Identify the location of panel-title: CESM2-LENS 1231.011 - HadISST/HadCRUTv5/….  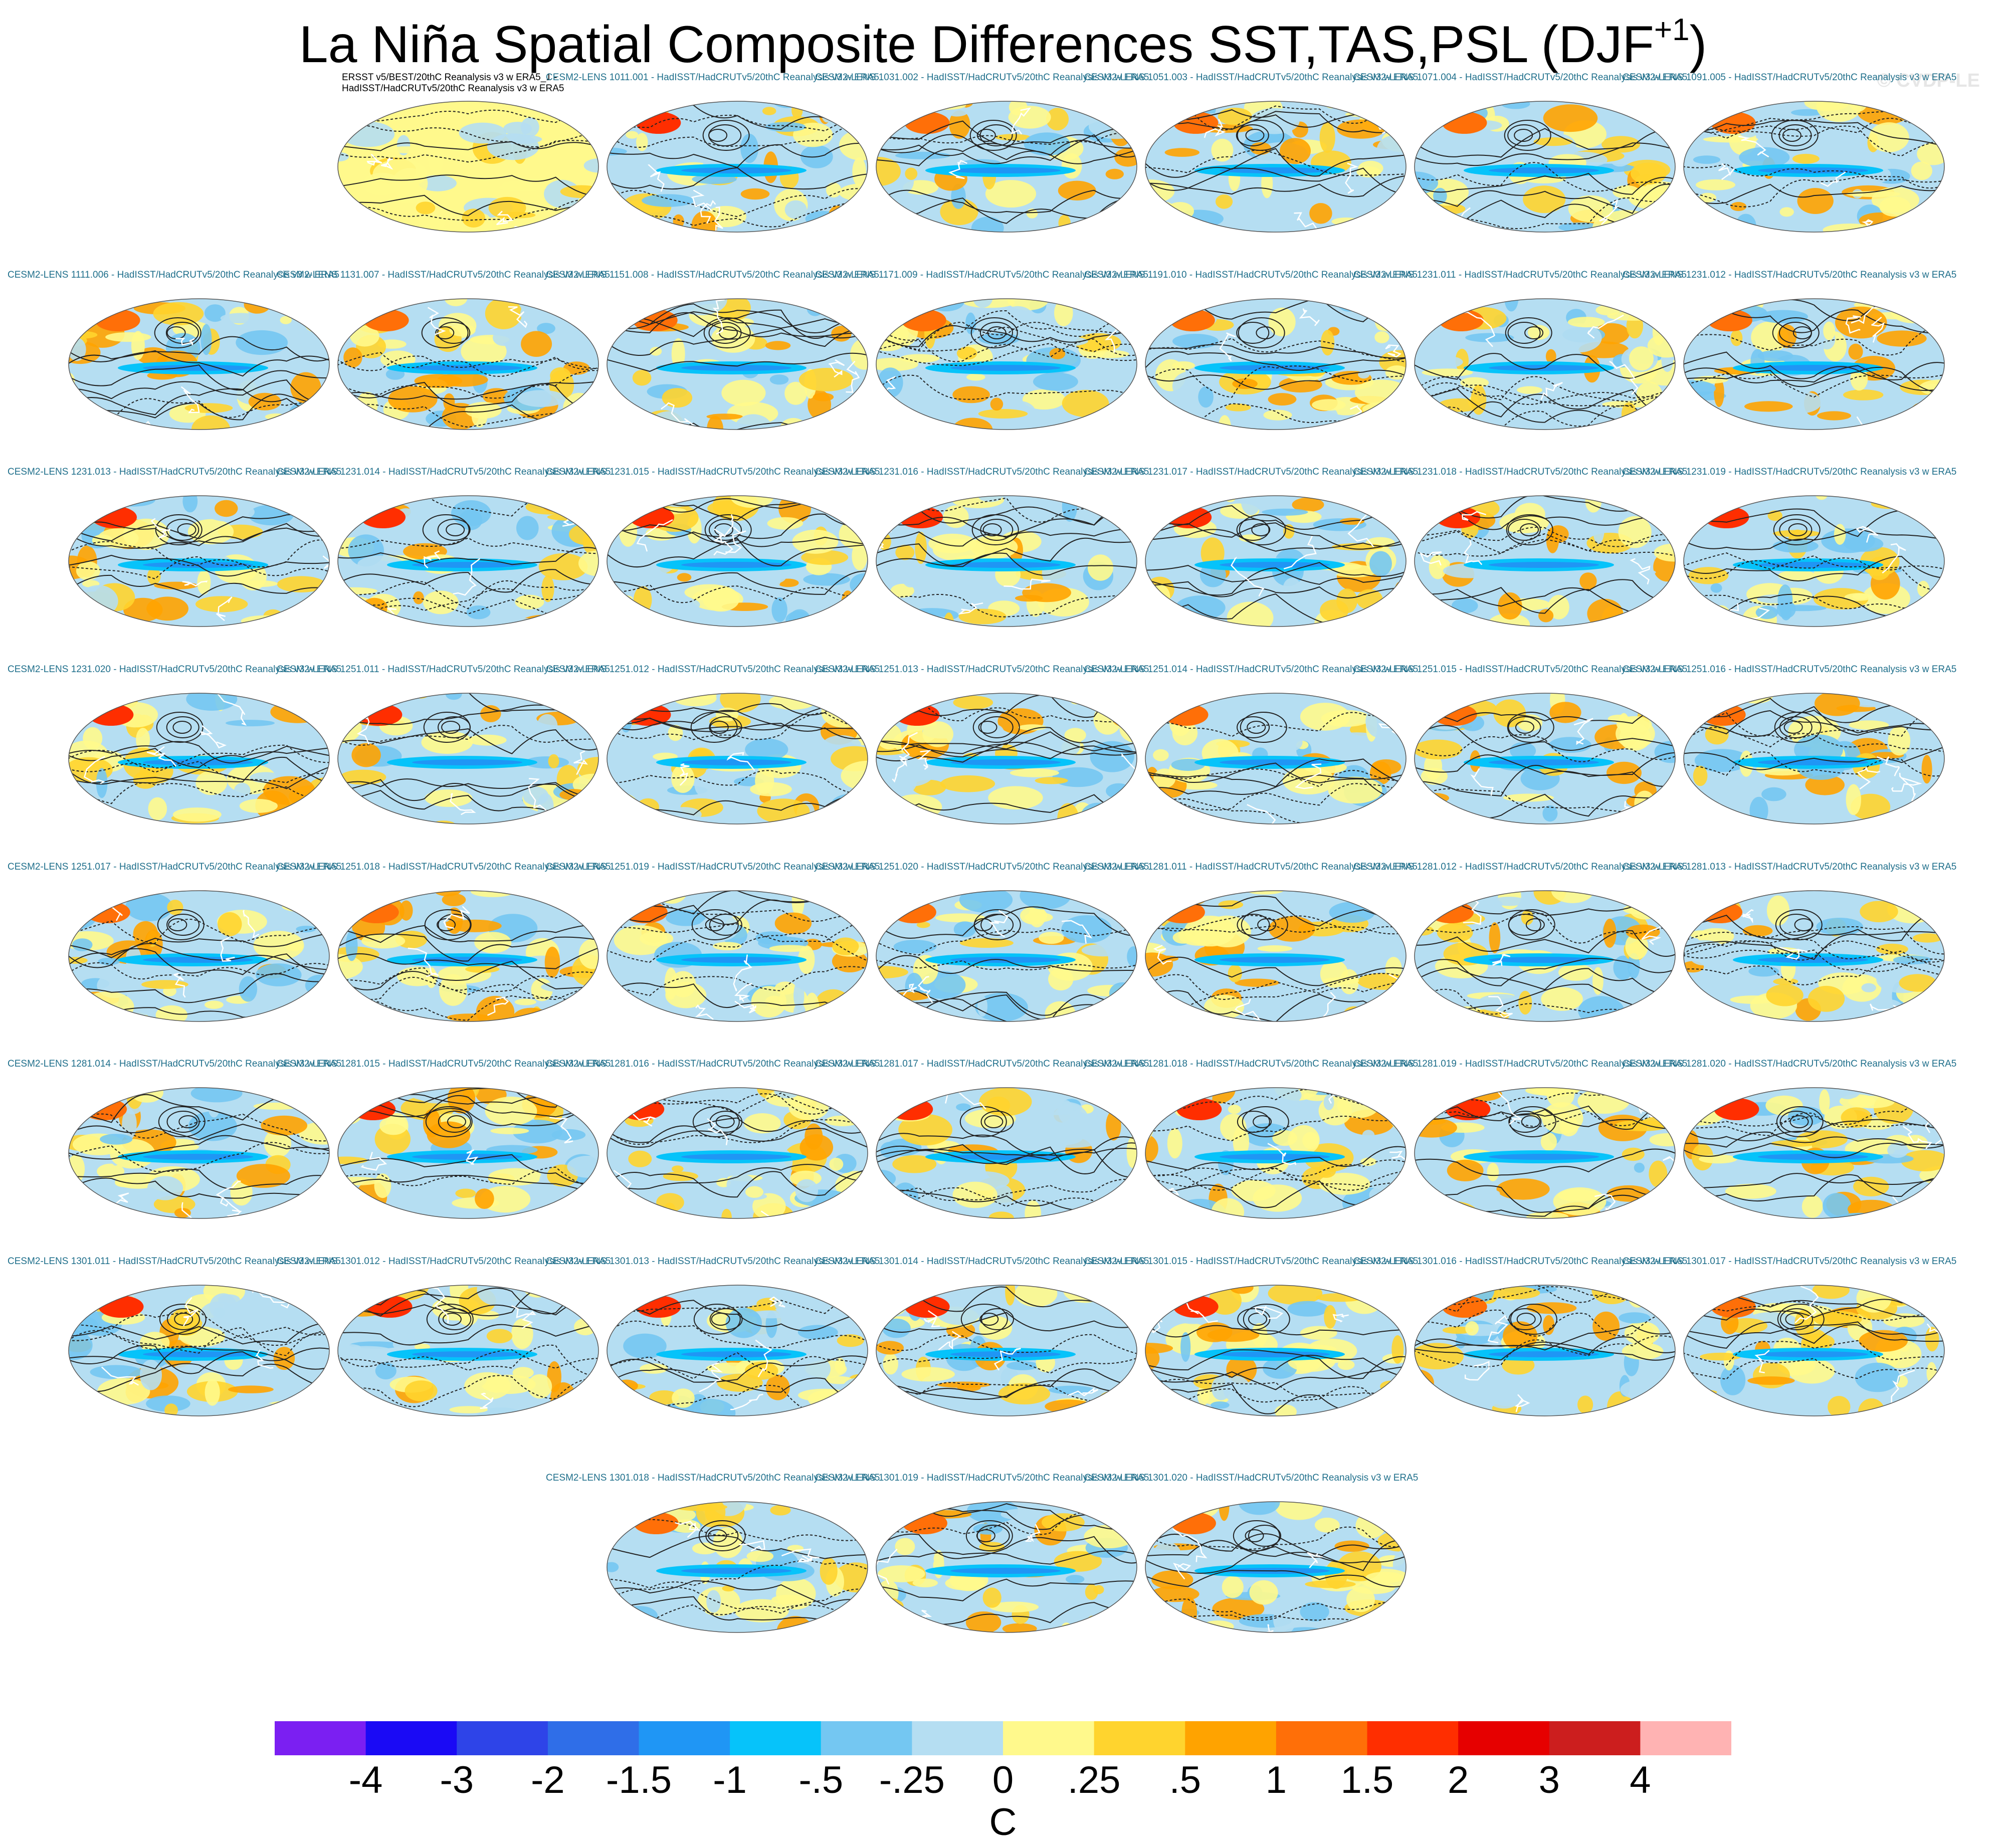
(1520, 275).